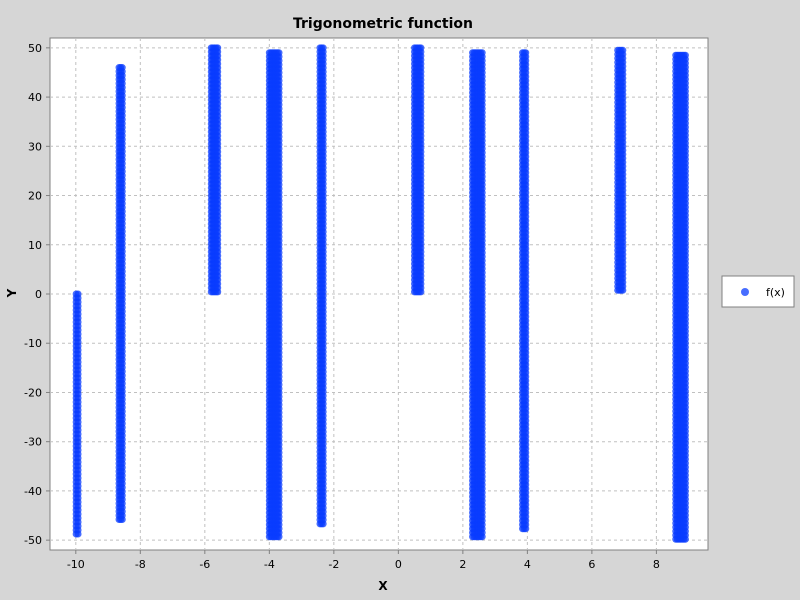 The image size is (800, 600). I want to click on x-axis-ticks: -10 -8 -6 -4 -2 0 2 4 6 8, so click(363, 560).